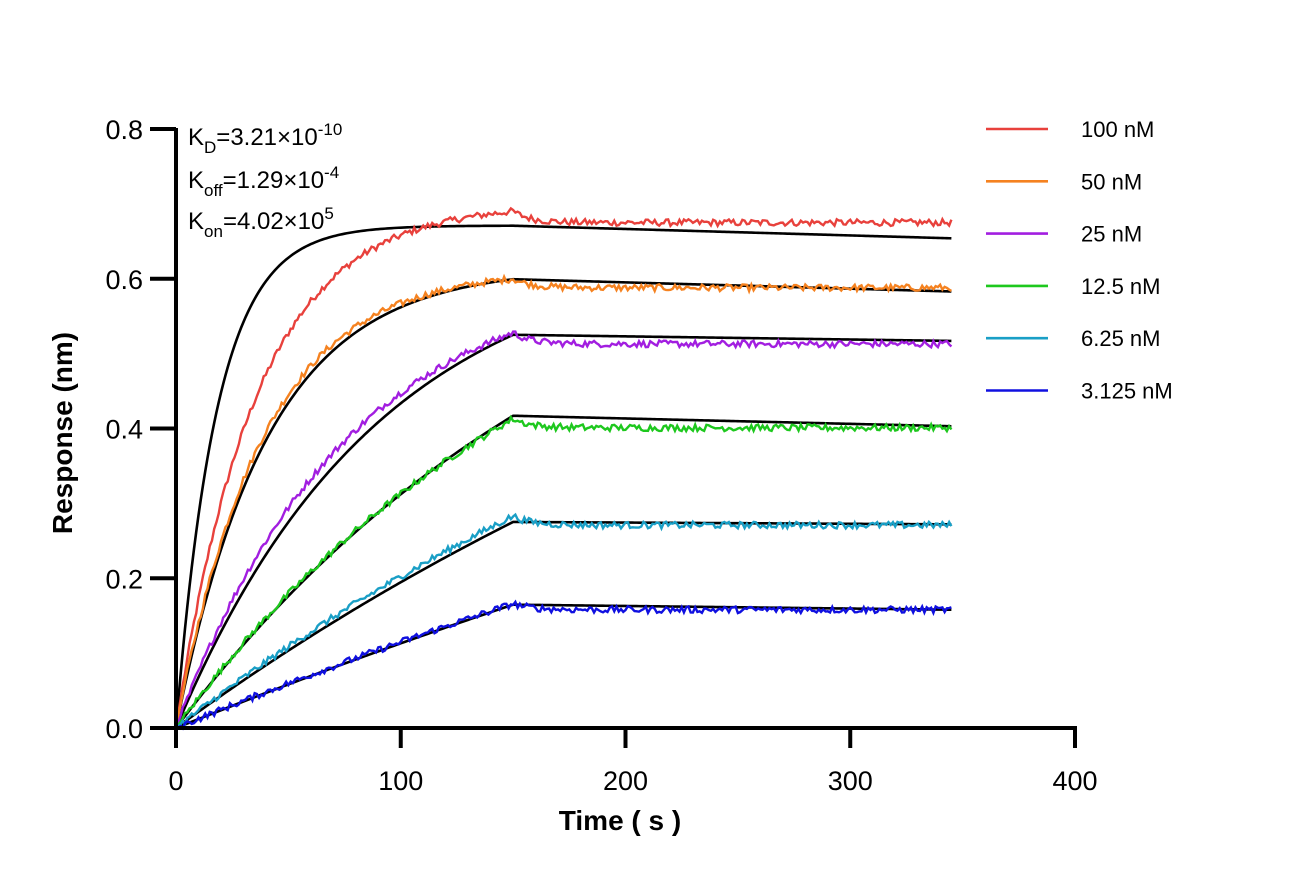  Describe the element at coordinates (124, 729) in the screenshot. I see `y-tick-label: 0.0` at that location.